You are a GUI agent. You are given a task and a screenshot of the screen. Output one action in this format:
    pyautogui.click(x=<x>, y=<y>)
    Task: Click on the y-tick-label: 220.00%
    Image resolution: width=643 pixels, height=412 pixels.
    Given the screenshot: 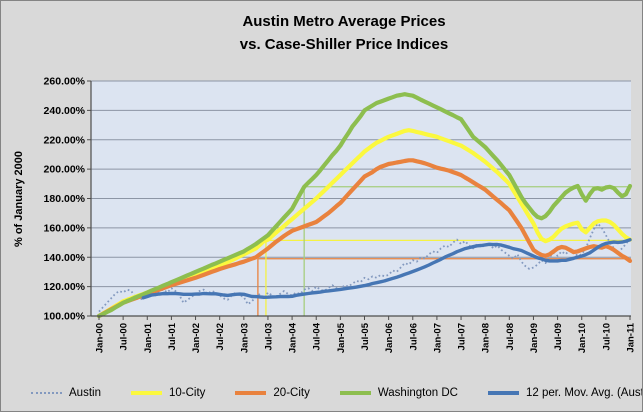 What is the action you would take?
    pyautogui.click(x=65, y=140)
    